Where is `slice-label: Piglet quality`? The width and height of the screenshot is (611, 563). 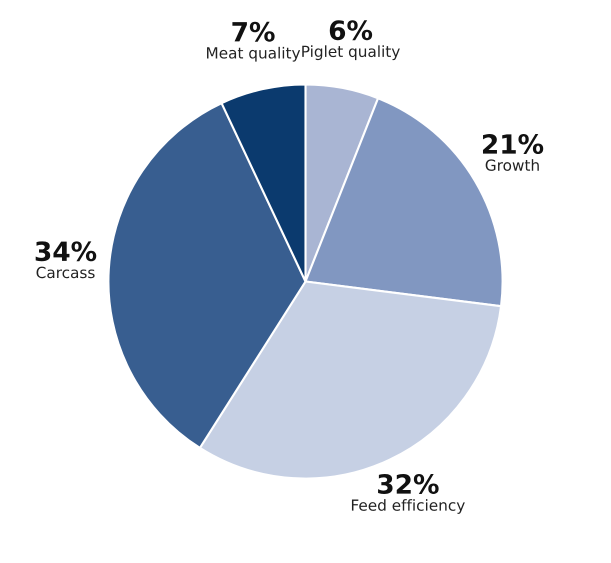 slice-label: Piglet quality is located at coordinates (351, 52).